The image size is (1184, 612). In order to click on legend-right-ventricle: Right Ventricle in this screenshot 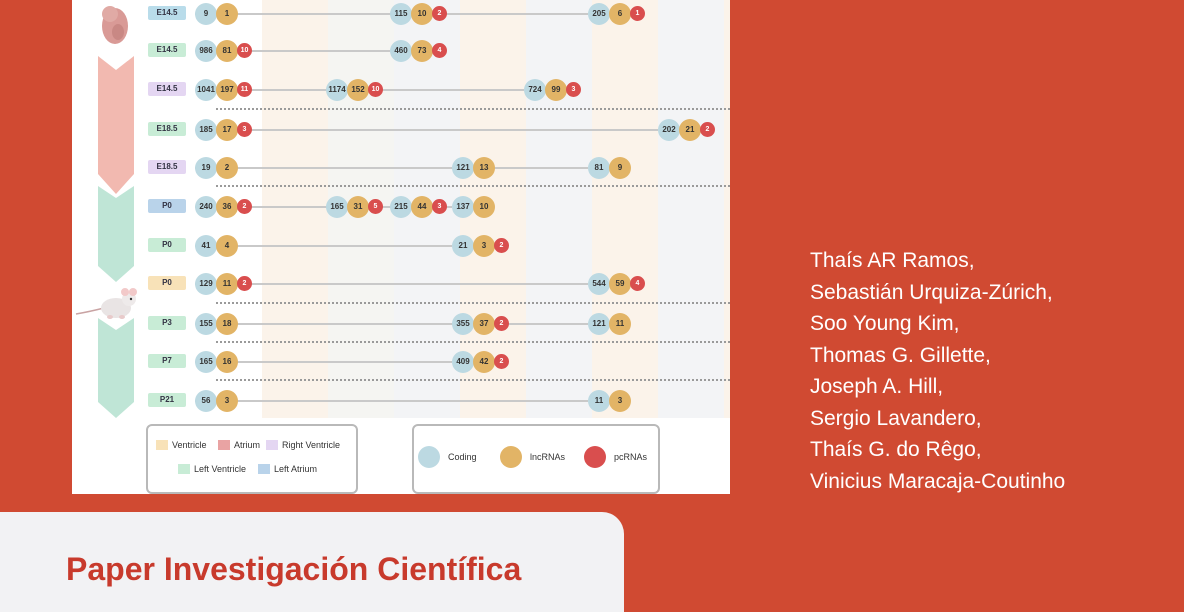, I will do `click(303, 445)`.